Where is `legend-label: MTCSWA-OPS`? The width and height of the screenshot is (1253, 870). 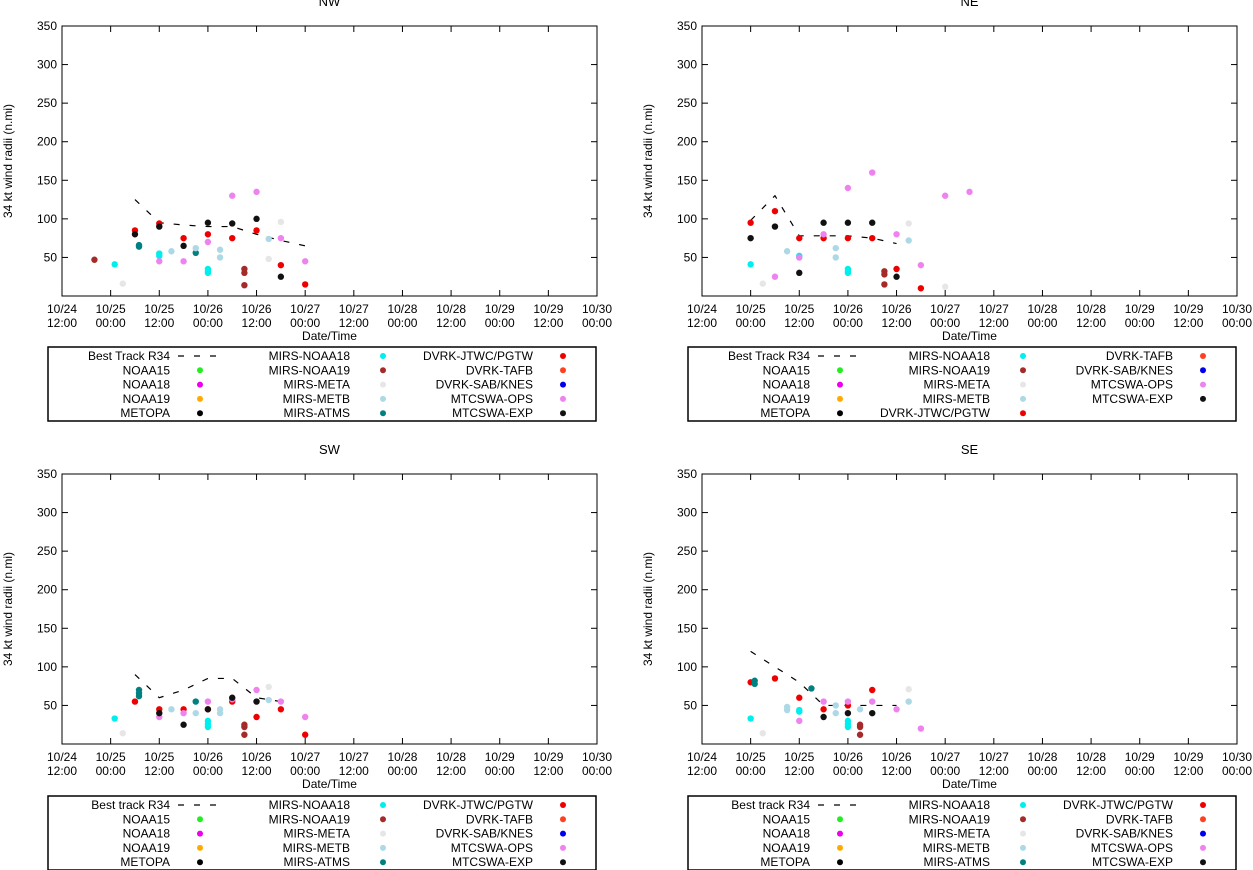 legend-label: MTCSWA-OPS is located at coordinates (1132, 848).